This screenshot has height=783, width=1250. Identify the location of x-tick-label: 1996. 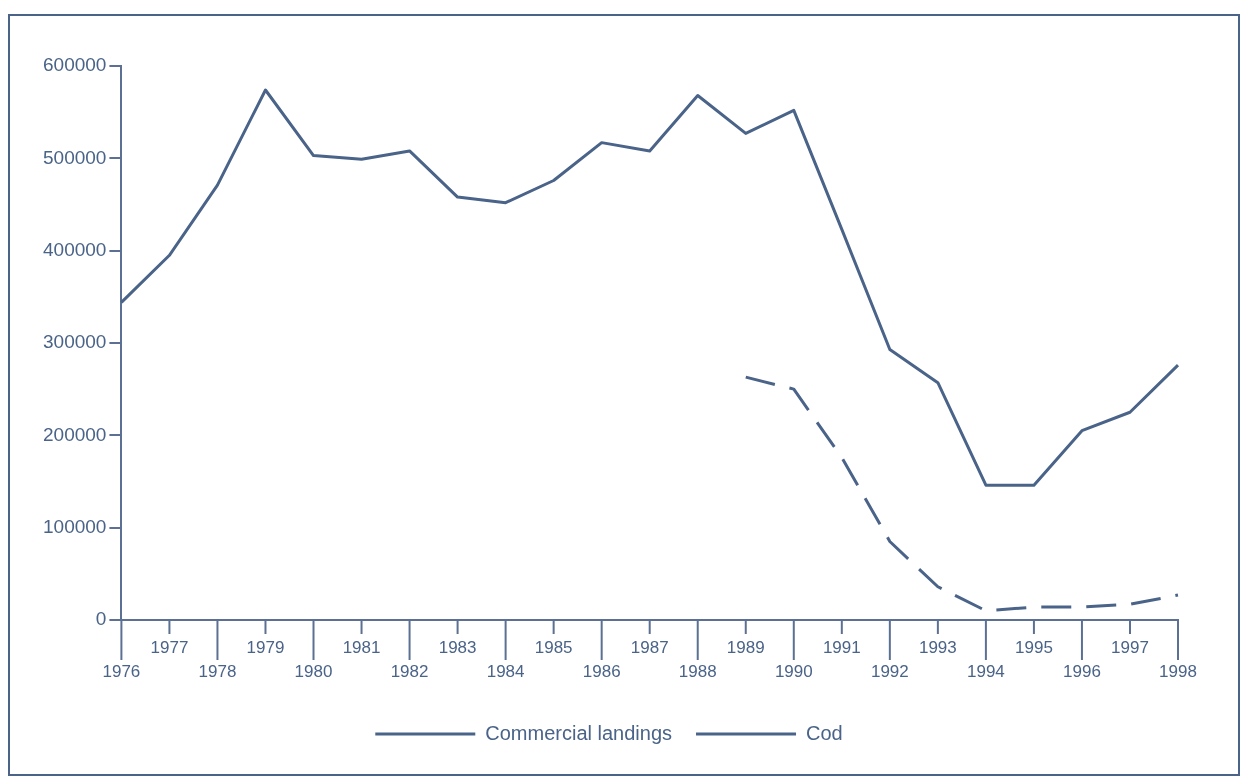
(1082, 672).